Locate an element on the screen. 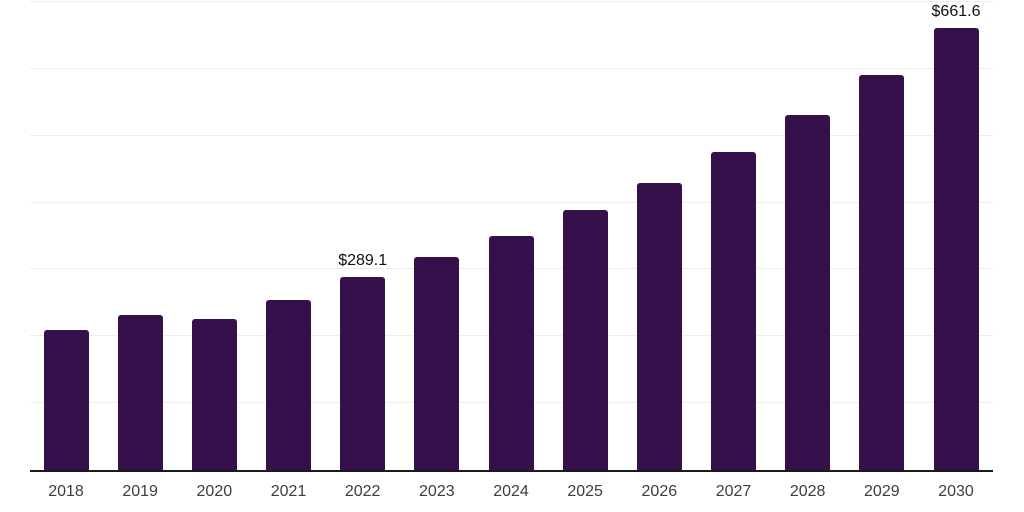 The image size is (1024, 512). value-label-2022: $289.1 is located at coordinates (363, 260).